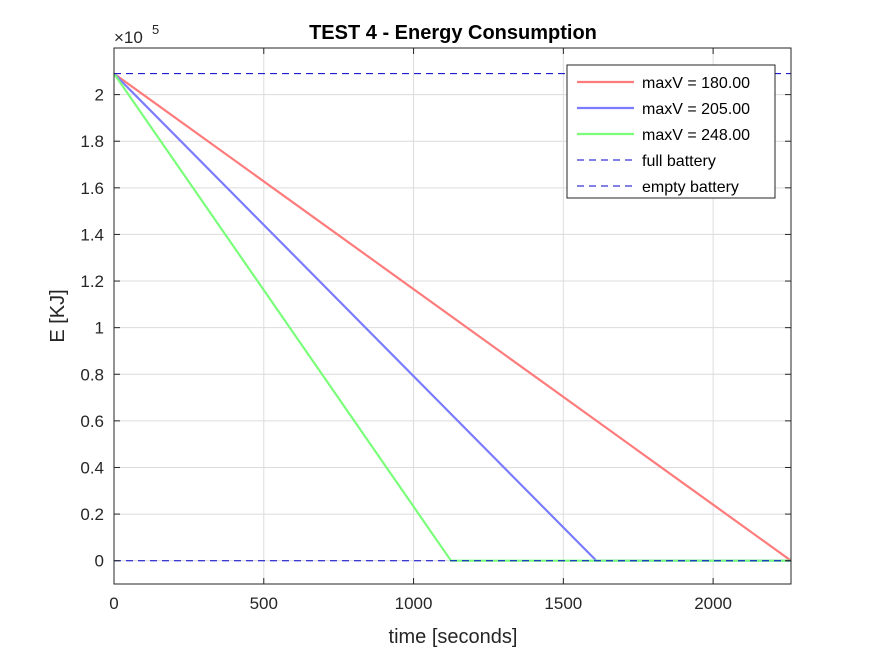 The width and height of the screenshot is (875, 656). What do you see at coordinates (563, 603) in the screenshot?
I see `x-tick-label: 1500` at bounding box center [563, 603].